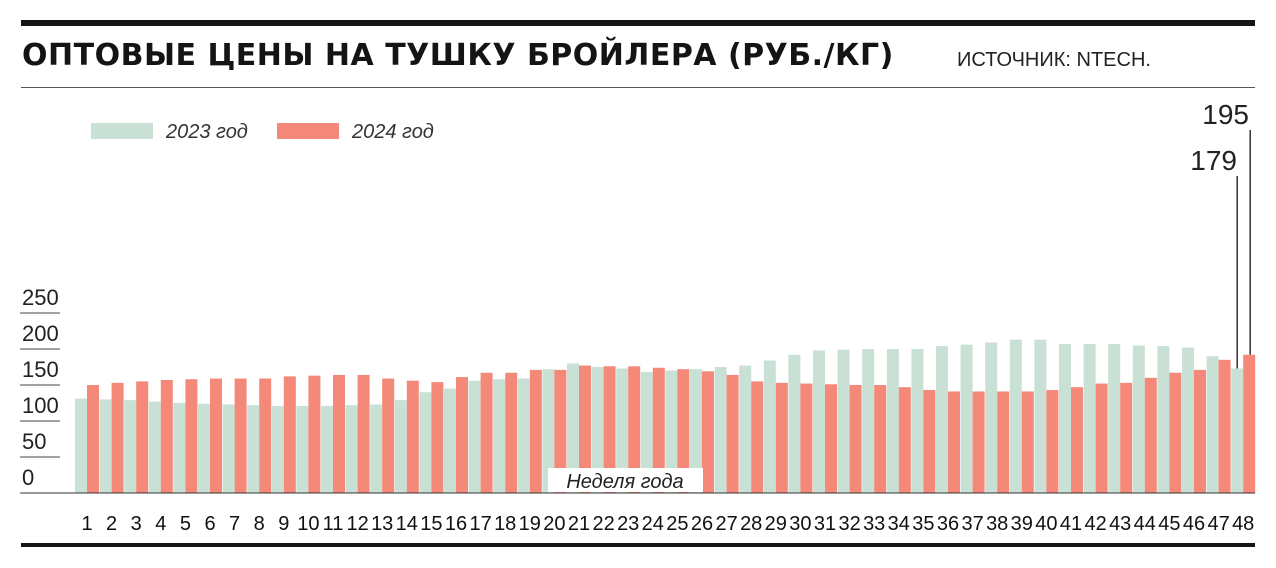 The height and width of the screenshot is (568, 1276). What do you see at coordinates (923, 524) in the screenshot?
I see `x-tick-label: 35` at bounding box center [923, 524].